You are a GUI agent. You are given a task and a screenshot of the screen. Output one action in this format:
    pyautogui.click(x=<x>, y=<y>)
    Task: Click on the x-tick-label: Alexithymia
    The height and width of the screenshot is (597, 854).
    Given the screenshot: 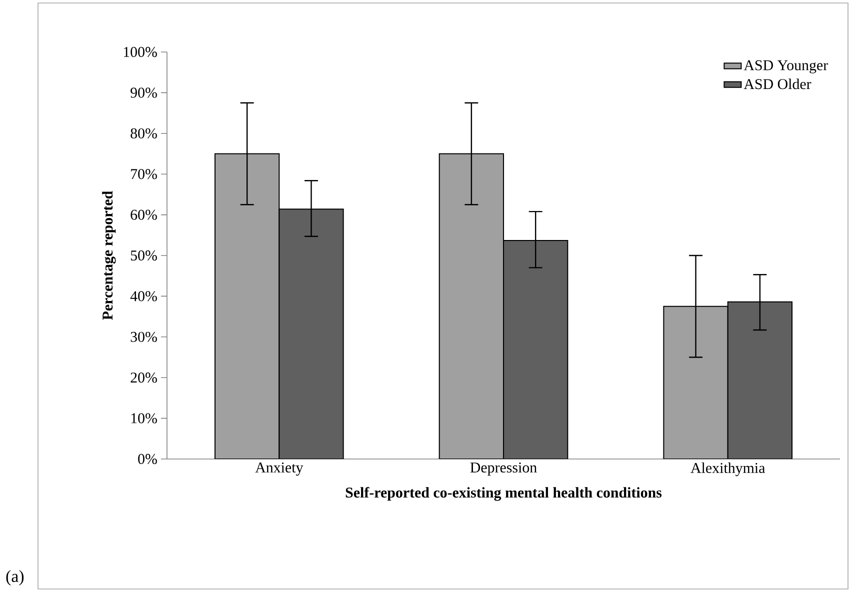 What is the action you would take?
    pyautogui.click(x=727, y=469)
    